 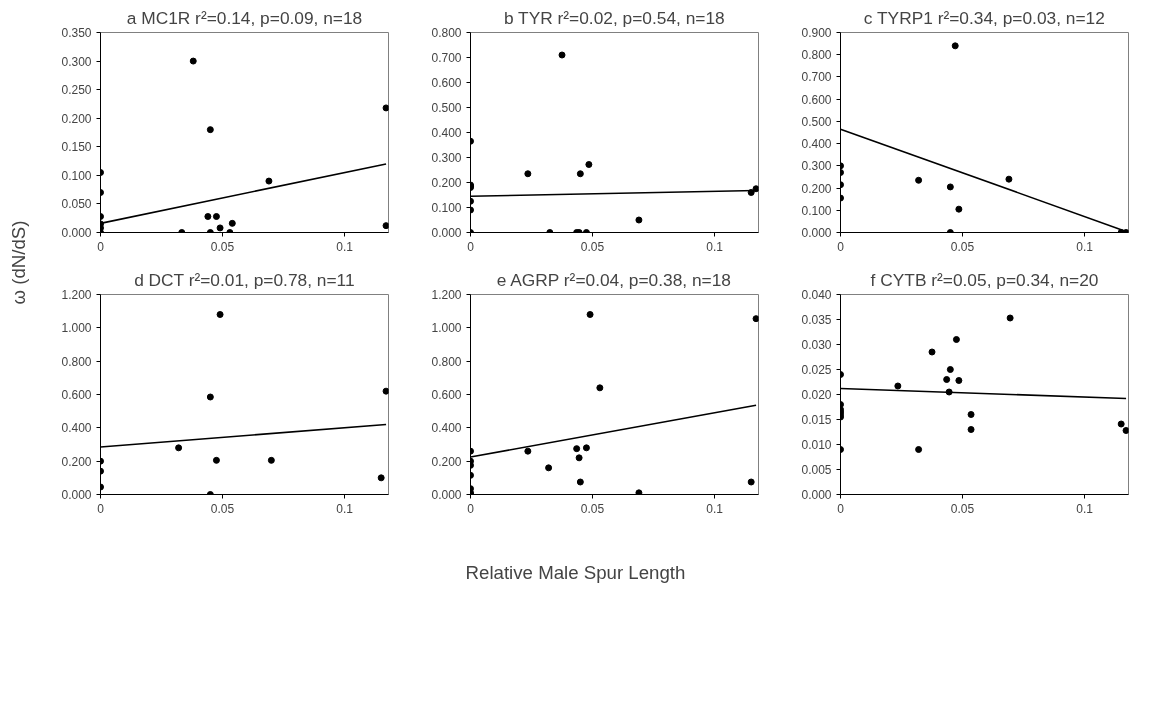 What do you see at coordinates (816, 395) in the screenshot?
I see `y-tick-label: 0.020` at bounding box center [816, 395].